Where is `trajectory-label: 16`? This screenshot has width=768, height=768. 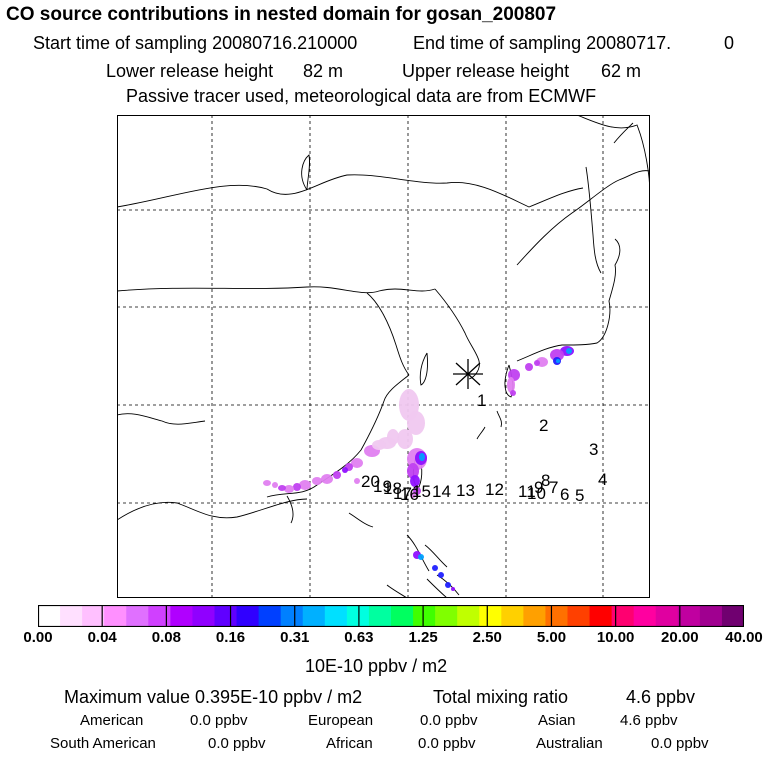 trajectory-label: 16 is located at coordinates (409, 494).